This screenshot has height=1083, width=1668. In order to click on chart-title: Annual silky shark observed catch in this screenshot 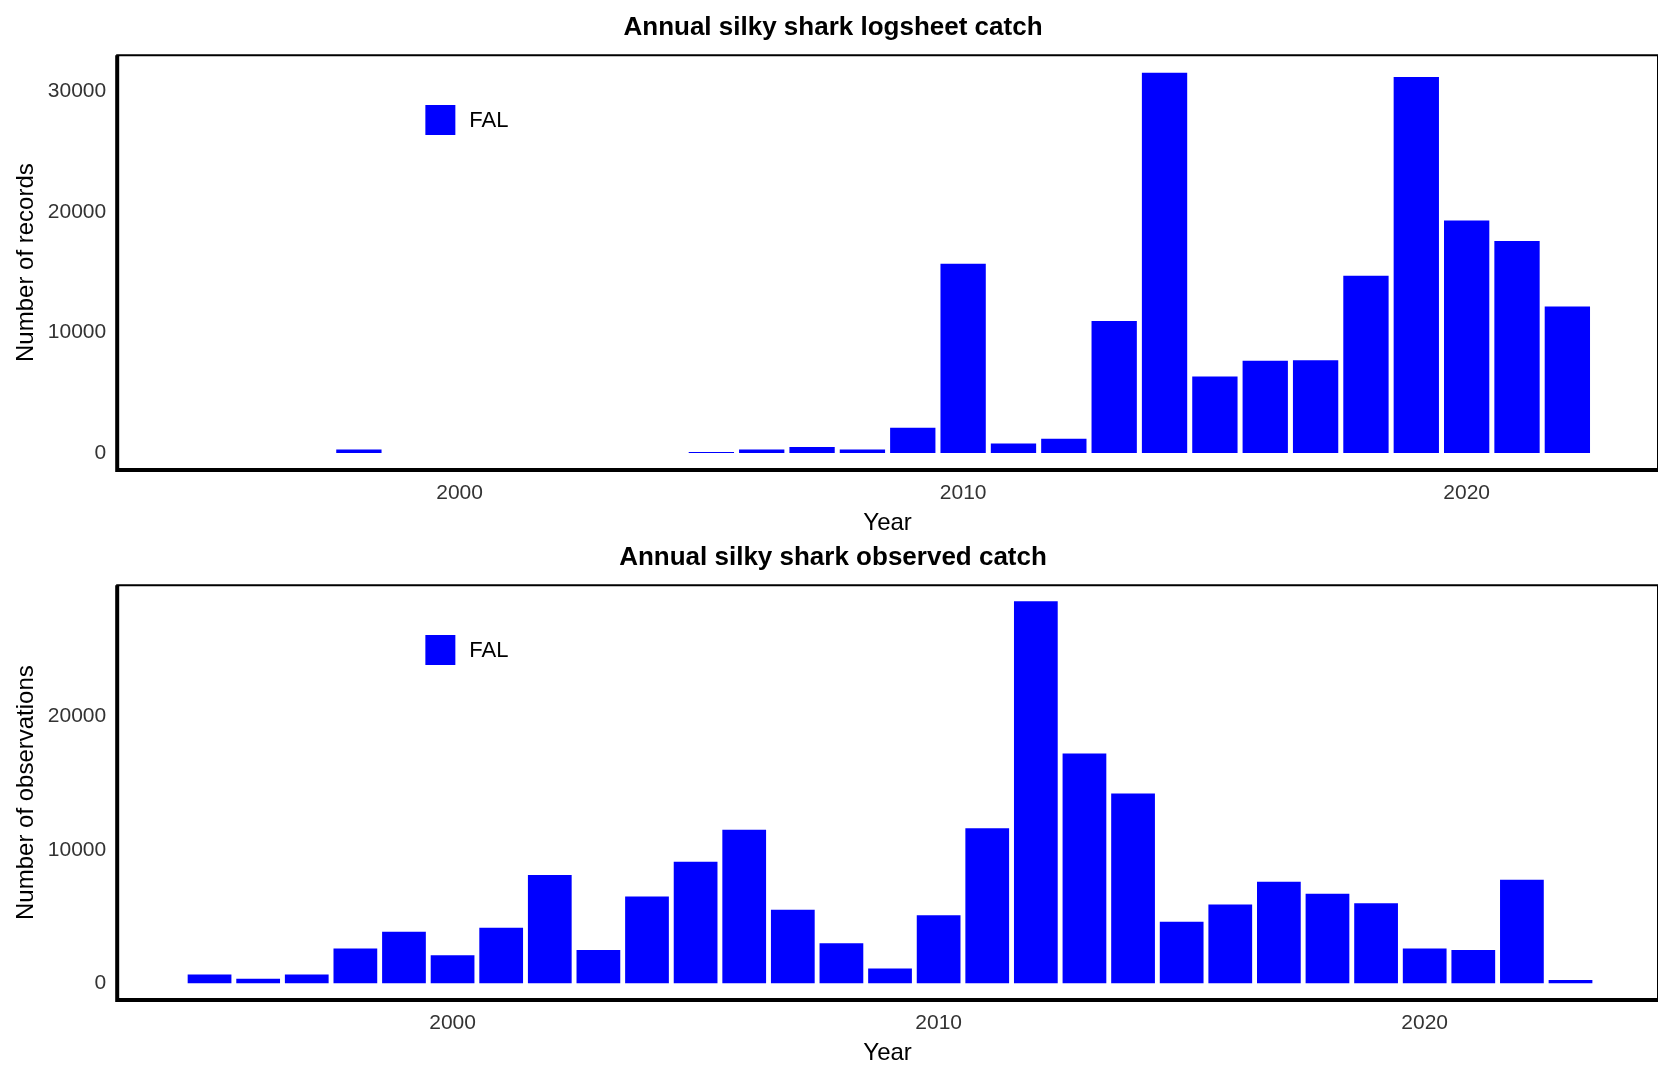, I will do `click(833, 555)`.